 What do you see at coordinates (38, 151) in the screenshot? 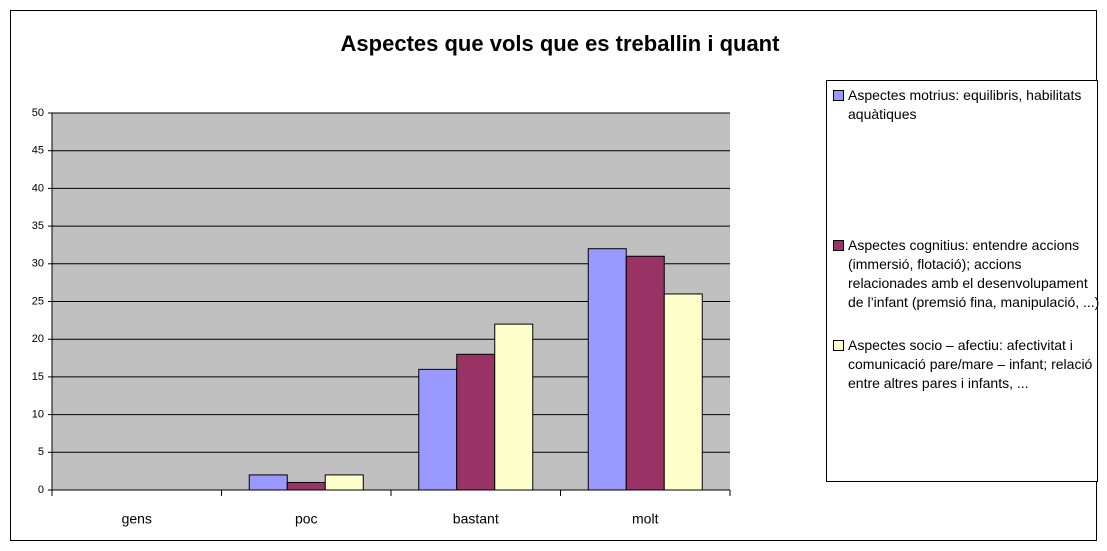
I see `y-tick-label: 45` at bounding box center [38, 151].